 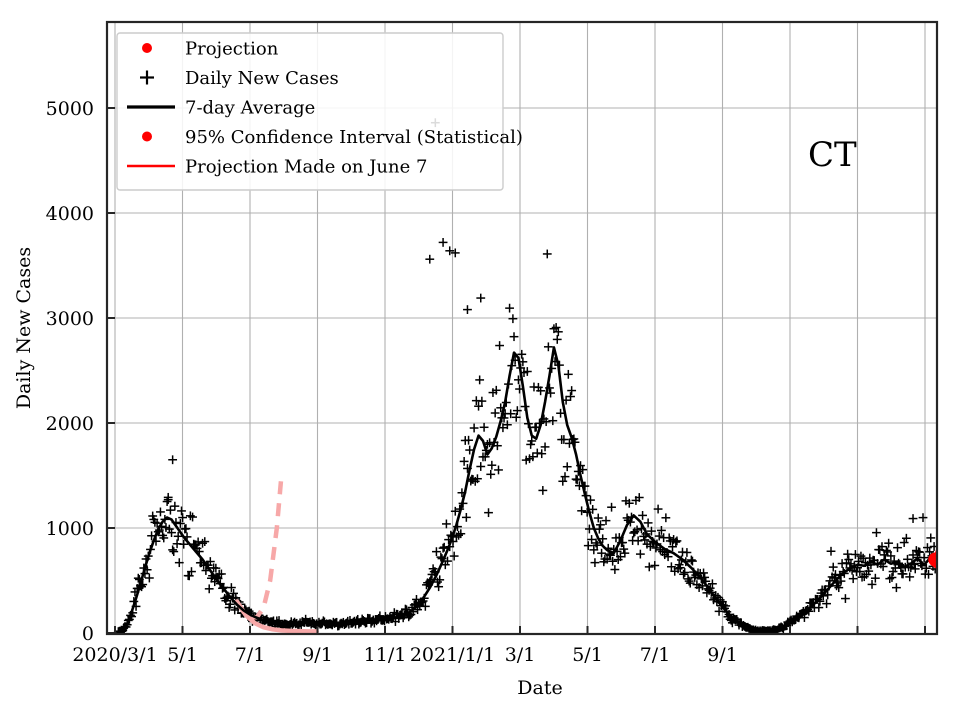 I want to click on legend-label: Projection Made on June 7, so click(x=306, y=167).